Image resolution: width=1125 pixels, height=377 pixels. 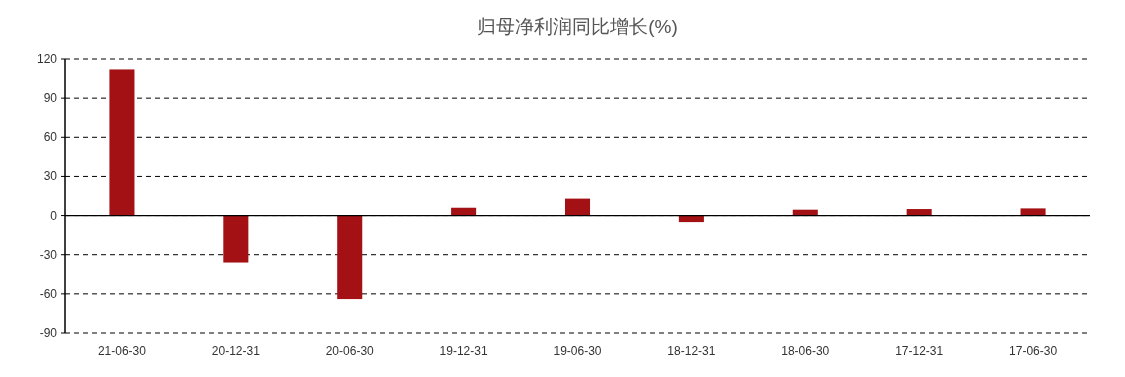 What do you see at coordinates (577, 26) in the screenshot?
I see `chart-title: 归母净利润同比增长(%)` at bounding box center [577, 26].